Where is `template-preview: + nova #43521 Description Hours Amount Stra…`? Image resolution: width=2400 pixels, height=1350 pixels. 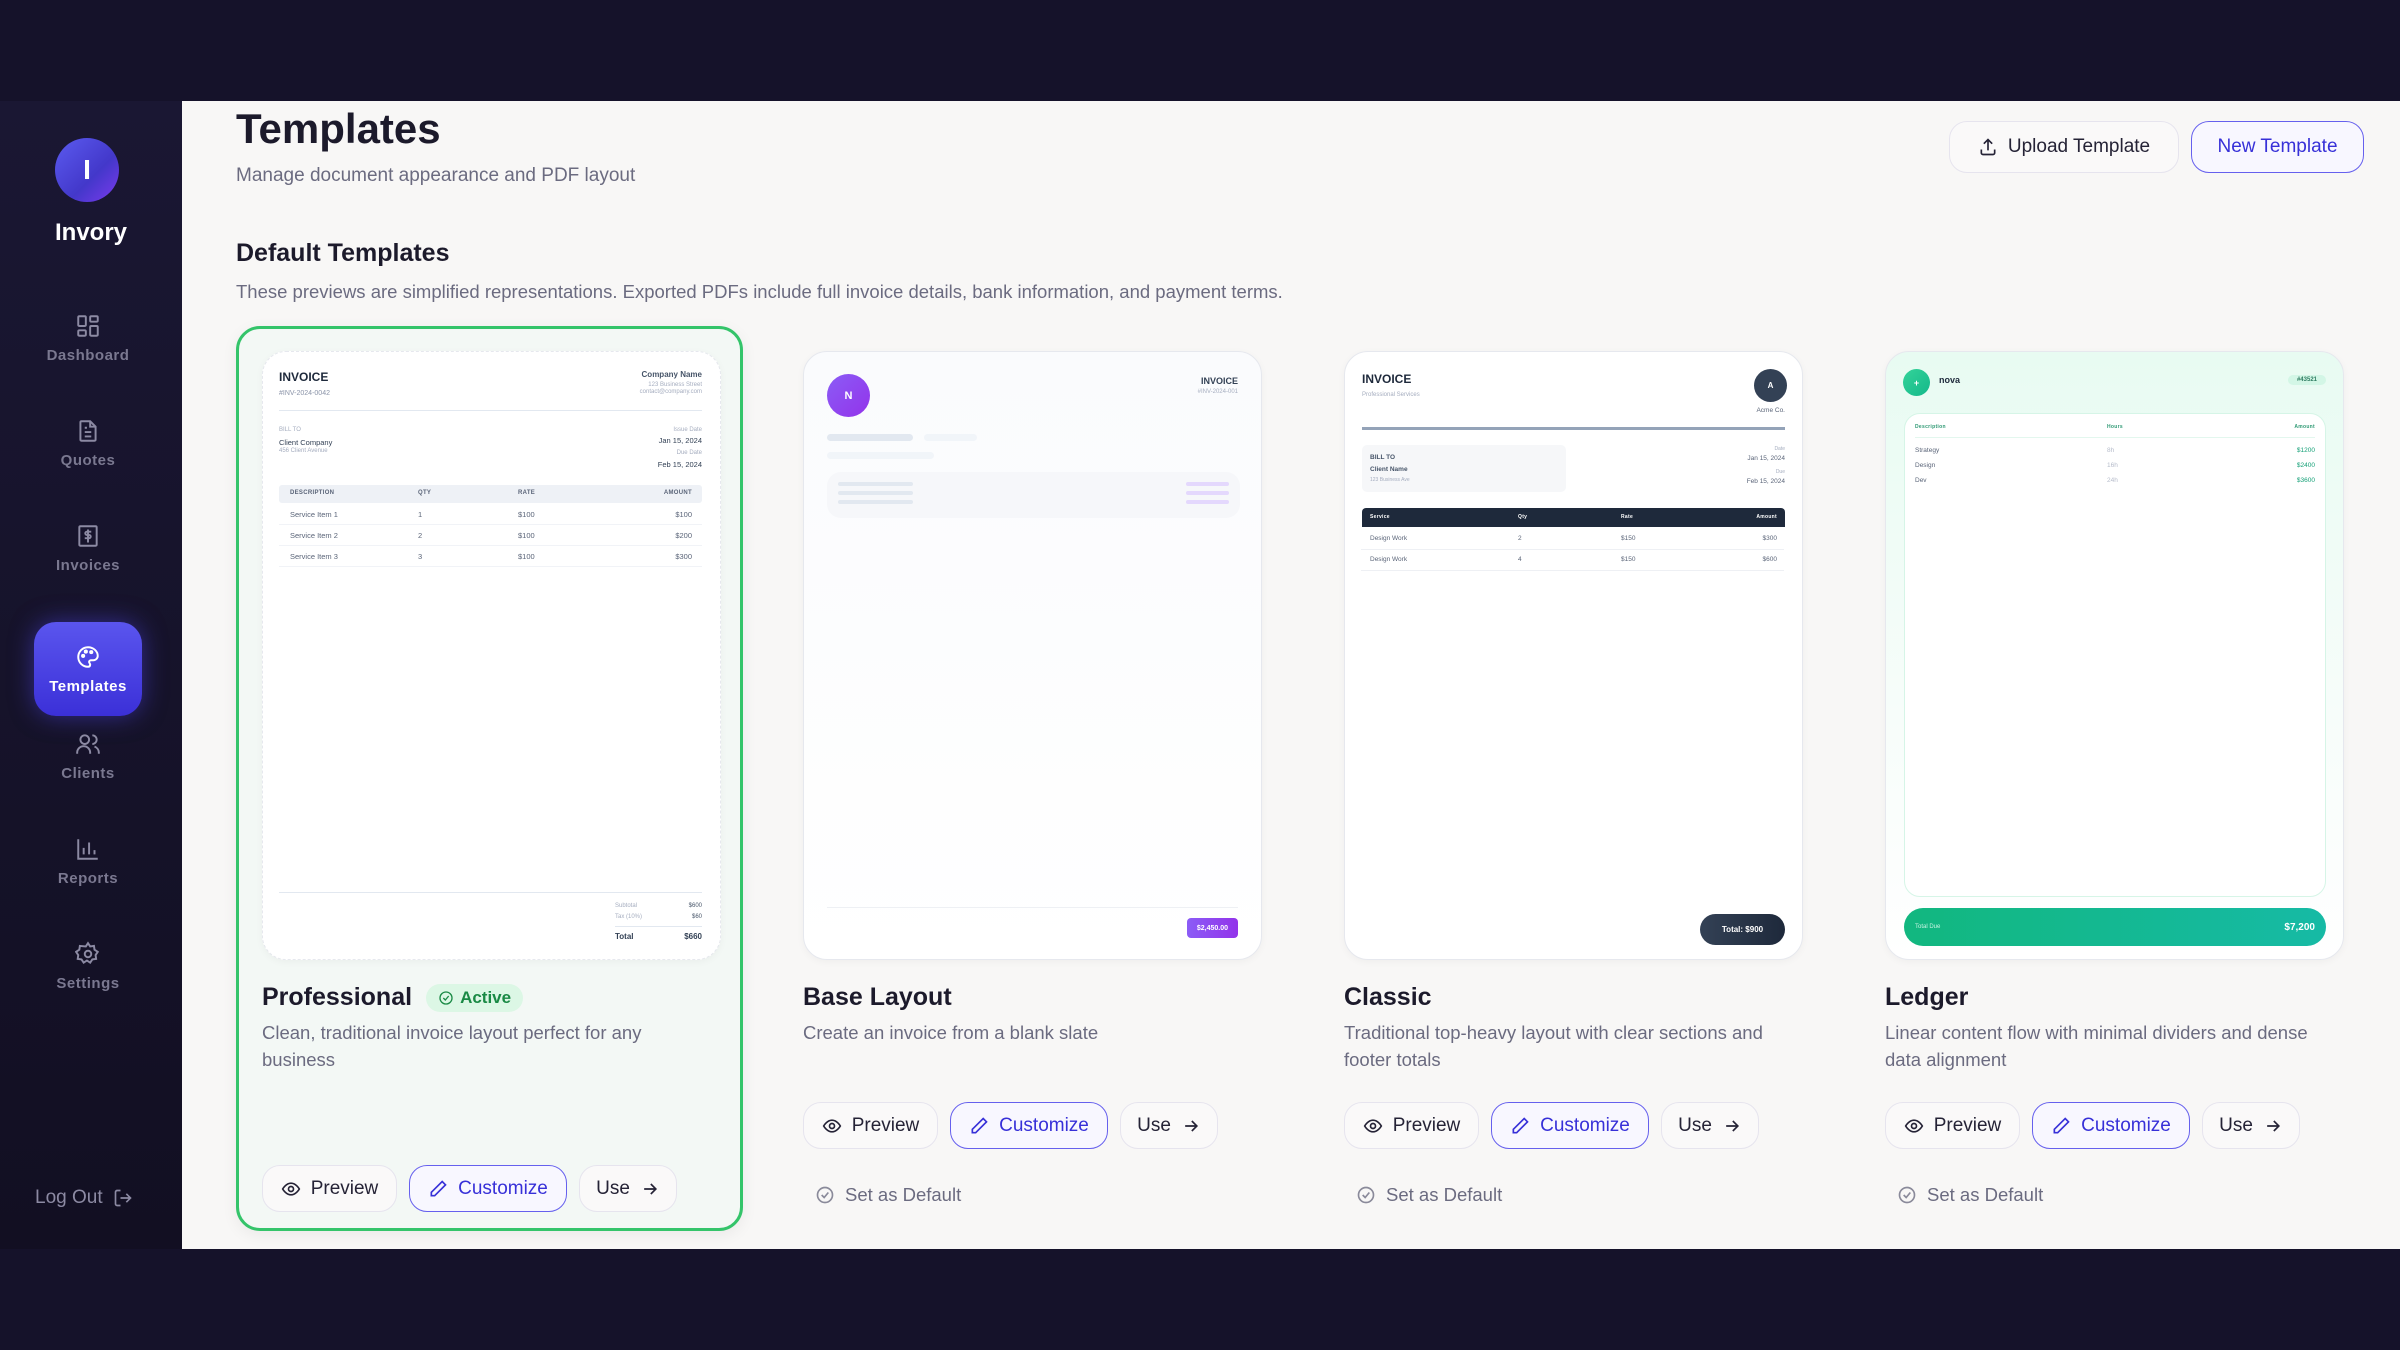
template-preview: + nova #43521 Description Hours Amount Stra… is located at coordinates (2114, 655).